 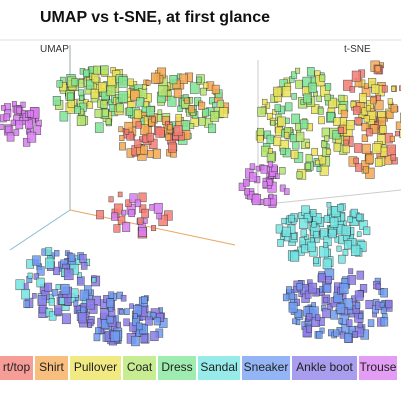 I want to click on title: UMAP vs t-SNE, at first glance, so click(x=155, y=17).